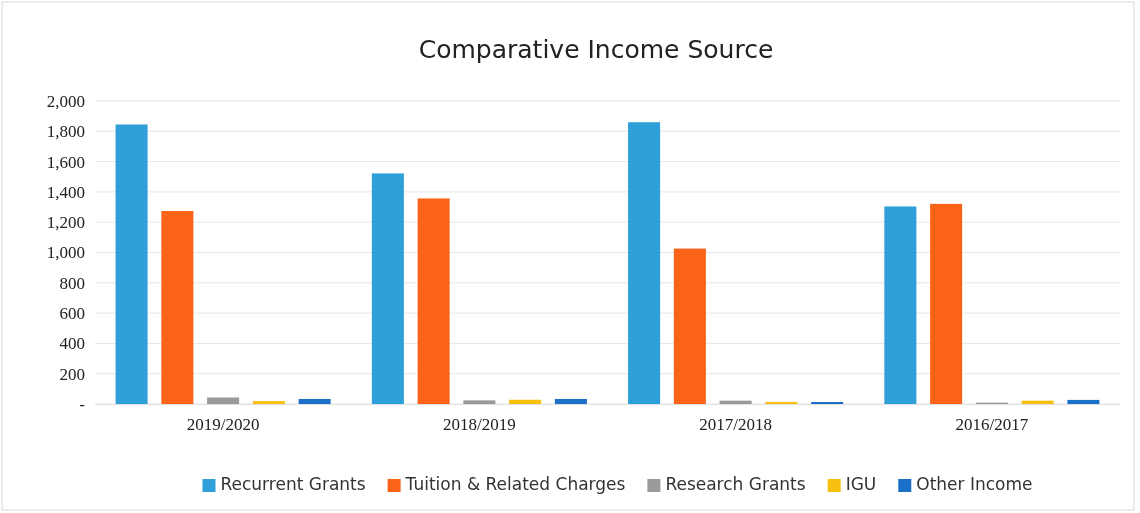 The image size is (1140, 513). I want to click on y-tick-label: 200, so click(72, 374).